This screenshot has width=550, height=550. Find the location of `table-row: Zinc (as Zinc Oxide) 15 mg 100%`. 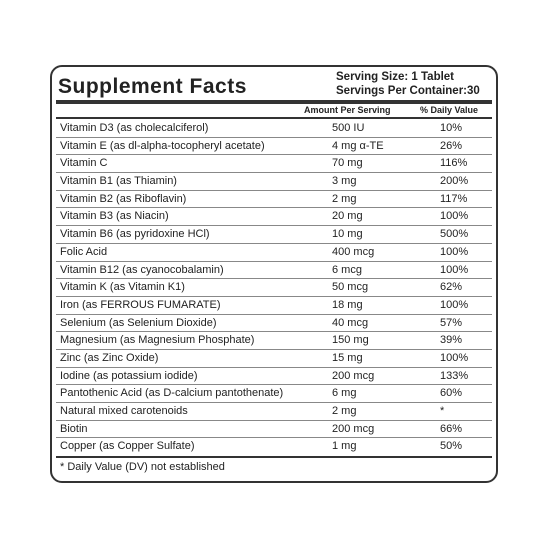

table-row: Zinc (as Zinc Oxide) 15 mg 100% is located at coordinates (274, 359).